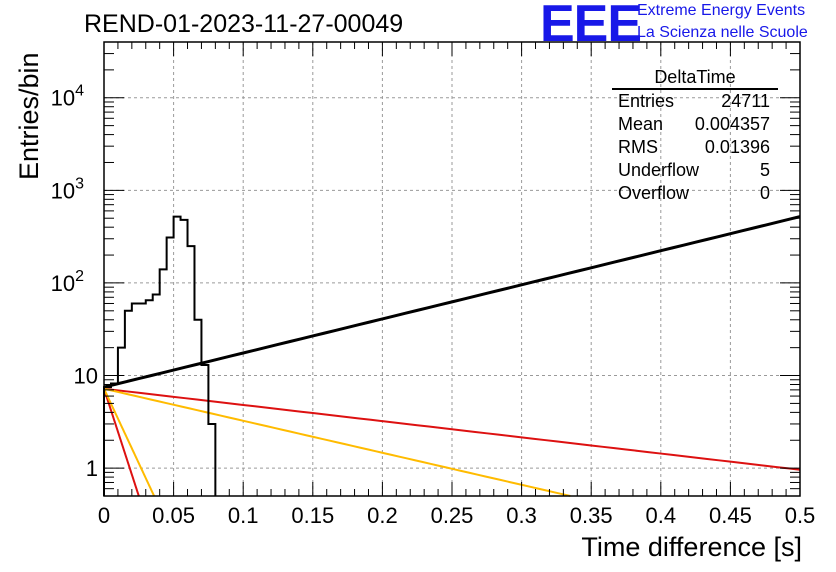  What do you see at coordinates (730, 515) in the screenshot?
I see `x-tick-label: 0.45` at bounding box center [730, 515].